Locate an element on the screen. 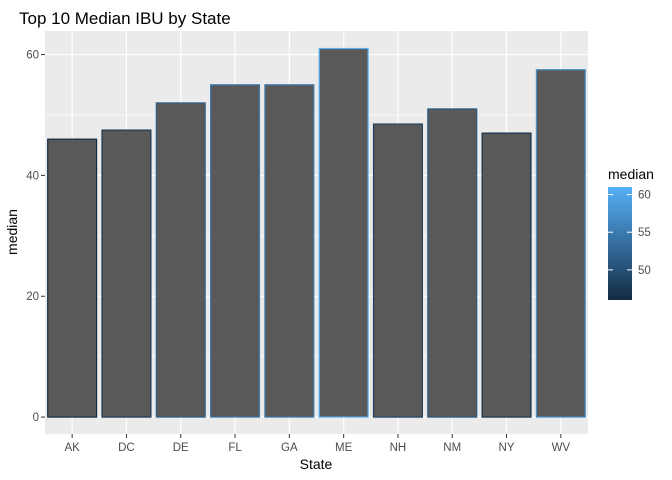 Image resolution: width=672 pixels, height=480 pixels. y-tick-label: 40 is located at coordinates (32, 176).